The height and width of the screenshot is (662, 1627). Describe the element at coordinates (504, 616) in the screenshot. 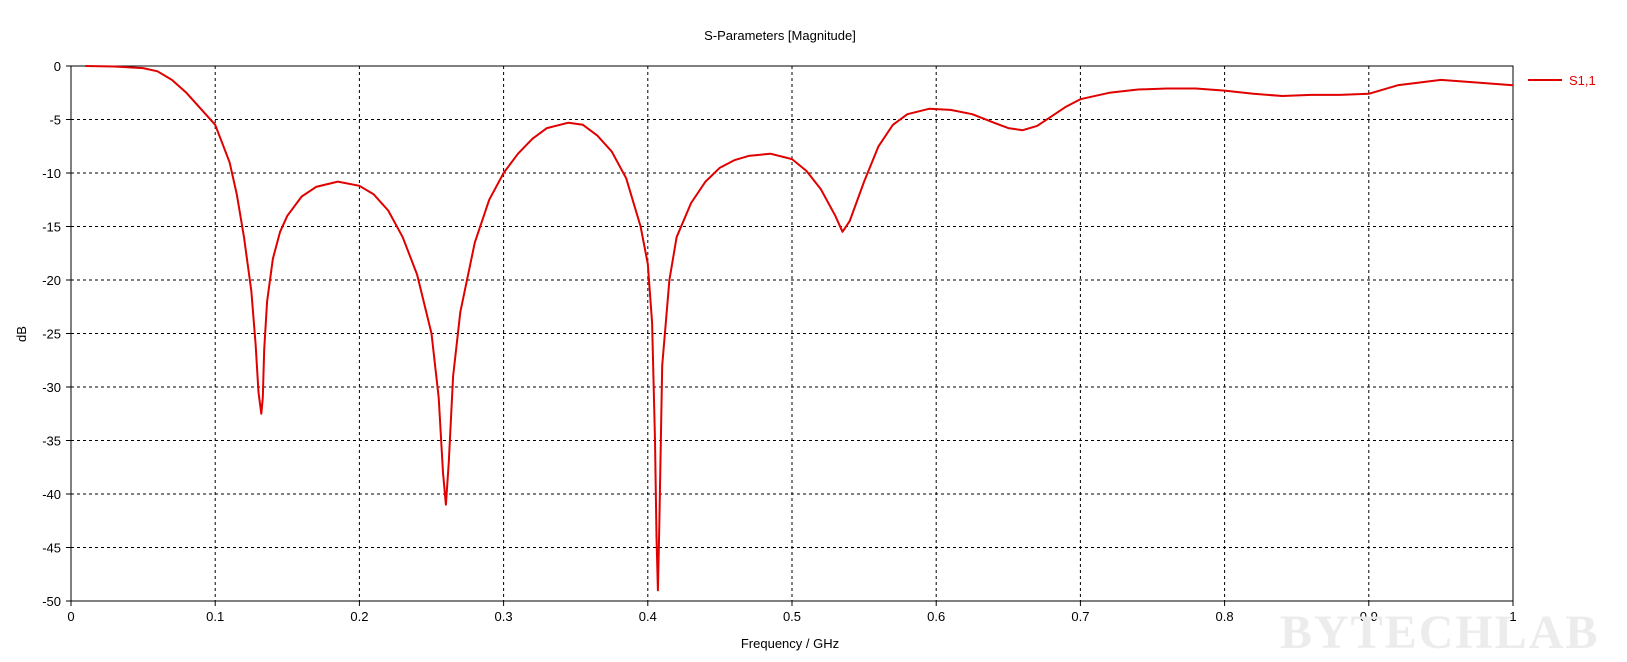

I see `x-tick-label: 0.3` at that location.